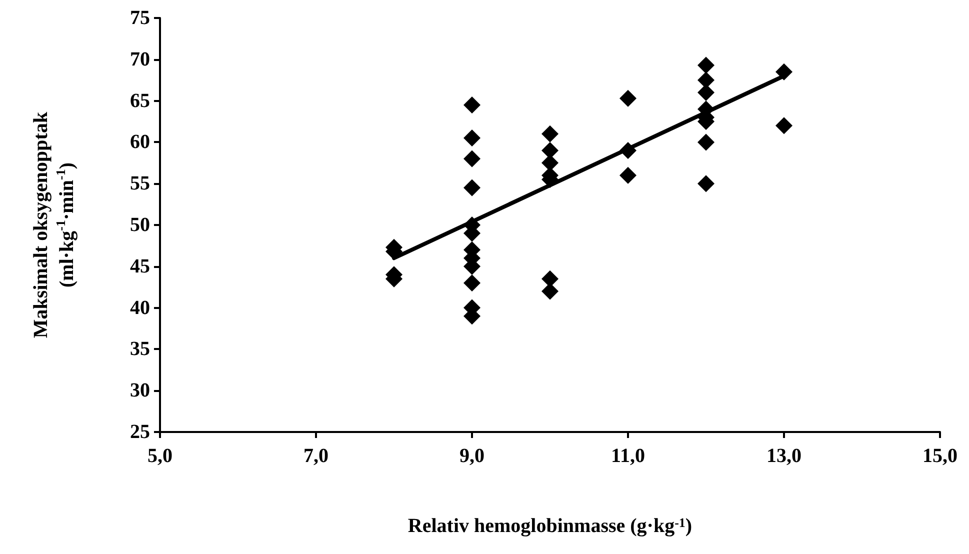 The height and width of the screenshot is (554, 969). What do you see at coordinates (140, 432) in the screenshot?
I see `y-tick-label: 25` at bounding box center [140, 432].